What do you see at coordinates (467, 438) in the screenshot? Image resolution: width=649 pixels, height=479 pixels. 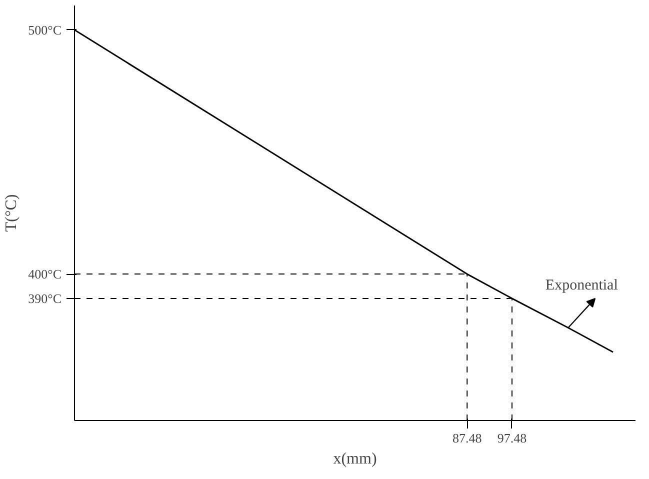 I see `x-tick-label: 87.48` at bounding box center [467, 438].